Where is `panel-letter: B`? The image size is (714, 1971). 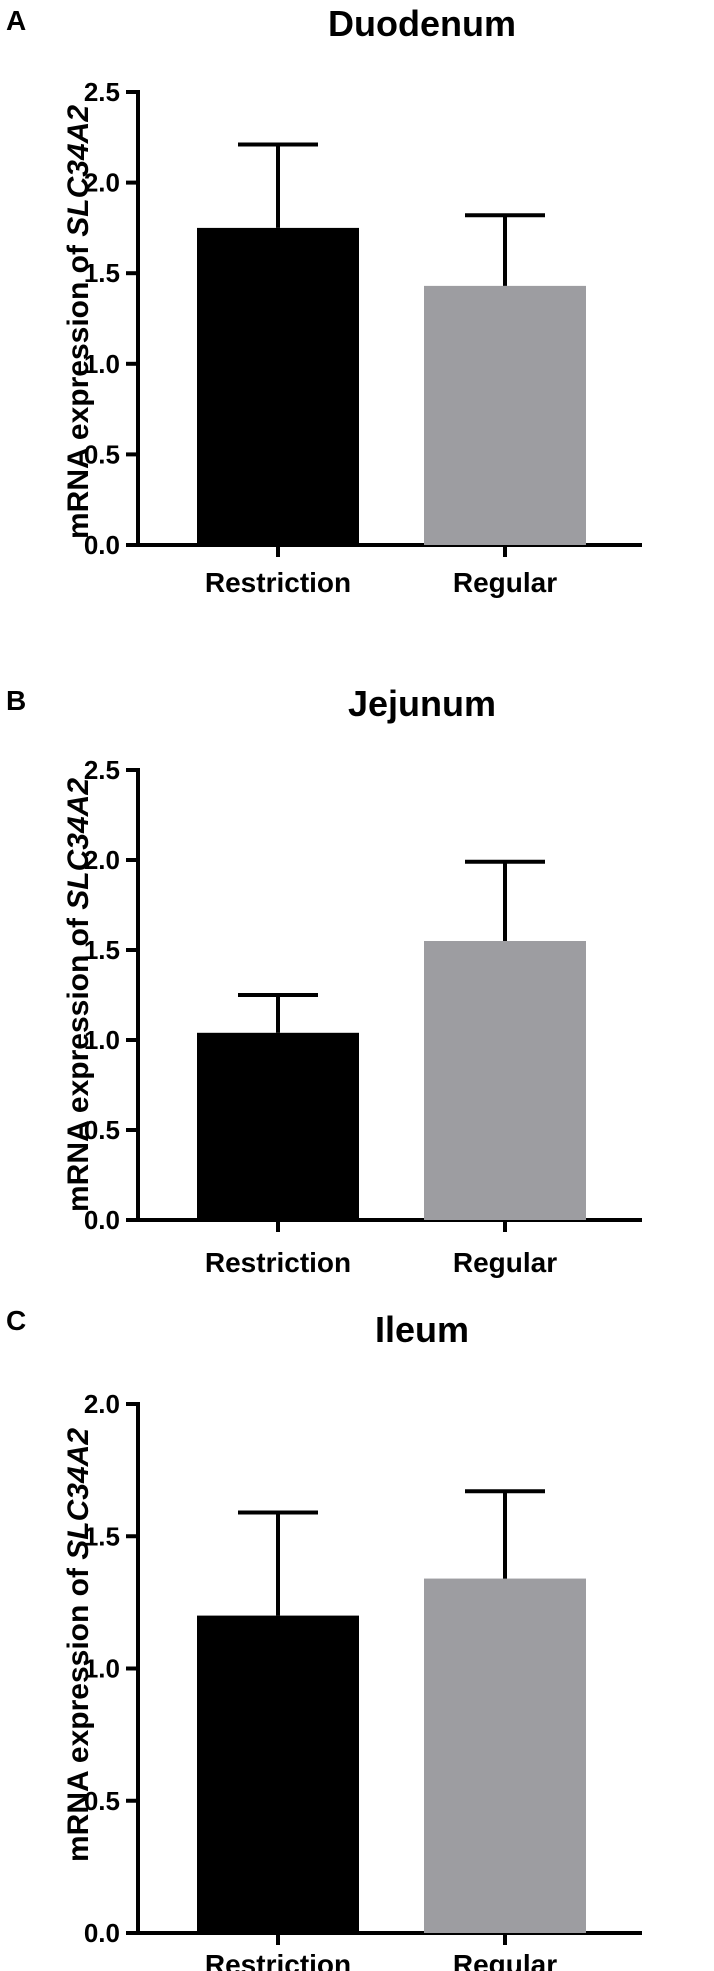
panel-letter: B is located at coordinates (16, 700).